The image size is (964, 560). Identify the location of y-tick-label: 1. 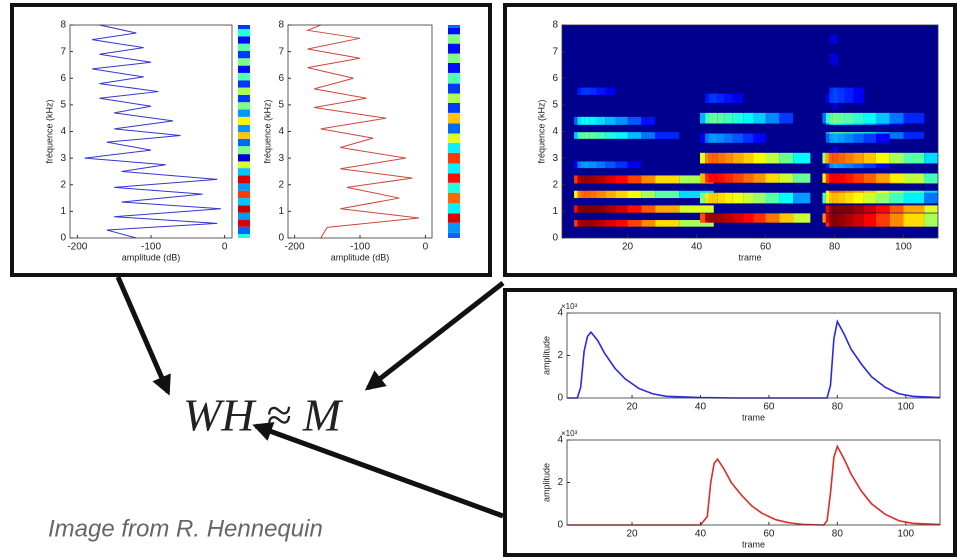
(63, 211).